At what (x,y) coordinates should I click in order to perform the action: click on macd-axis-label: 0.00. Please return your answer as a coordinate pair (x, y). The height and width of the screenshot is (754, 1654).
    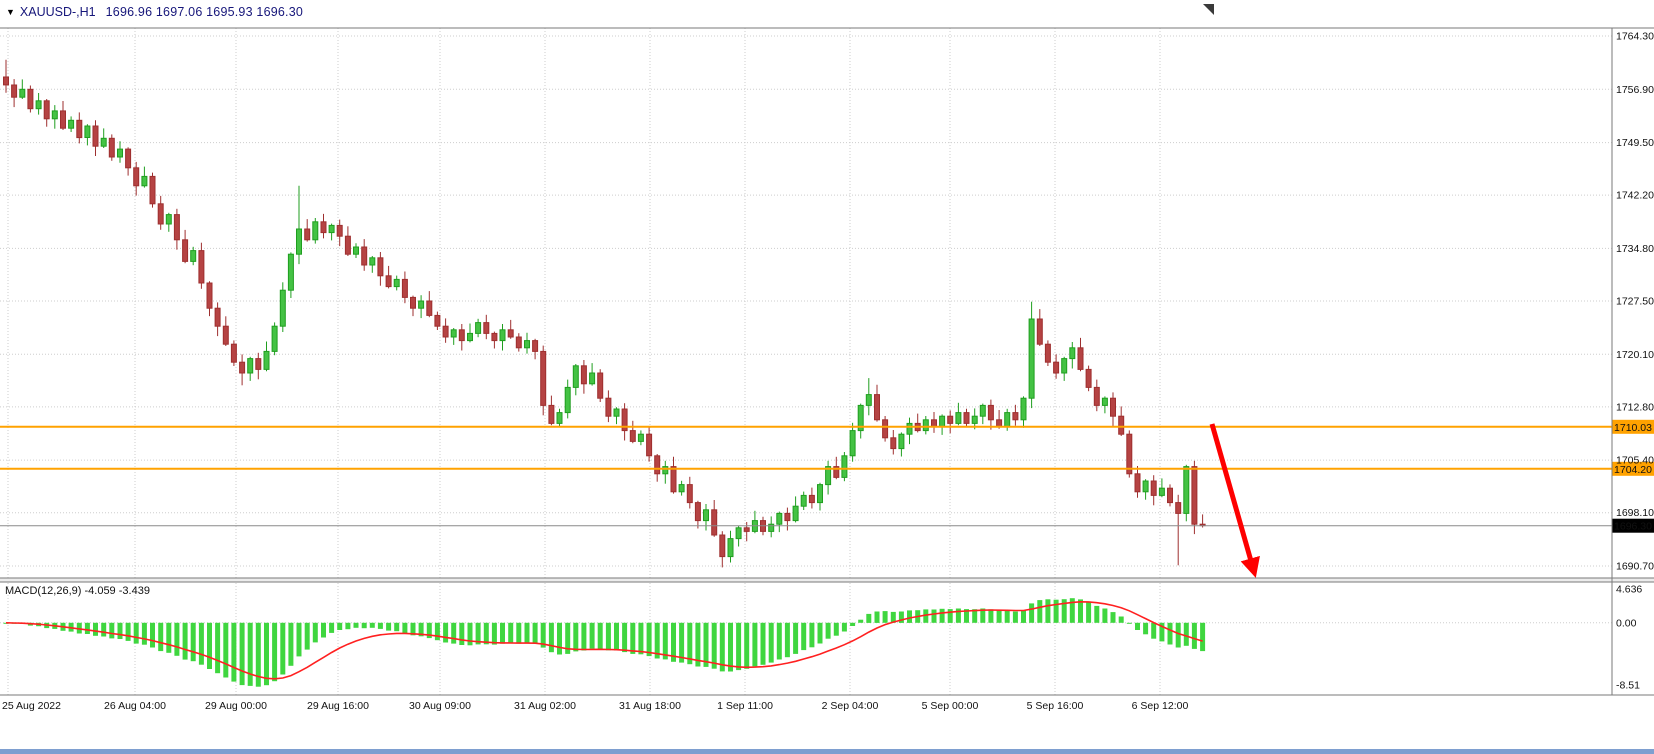
    Looking at the image, I should click on (1626, 623).